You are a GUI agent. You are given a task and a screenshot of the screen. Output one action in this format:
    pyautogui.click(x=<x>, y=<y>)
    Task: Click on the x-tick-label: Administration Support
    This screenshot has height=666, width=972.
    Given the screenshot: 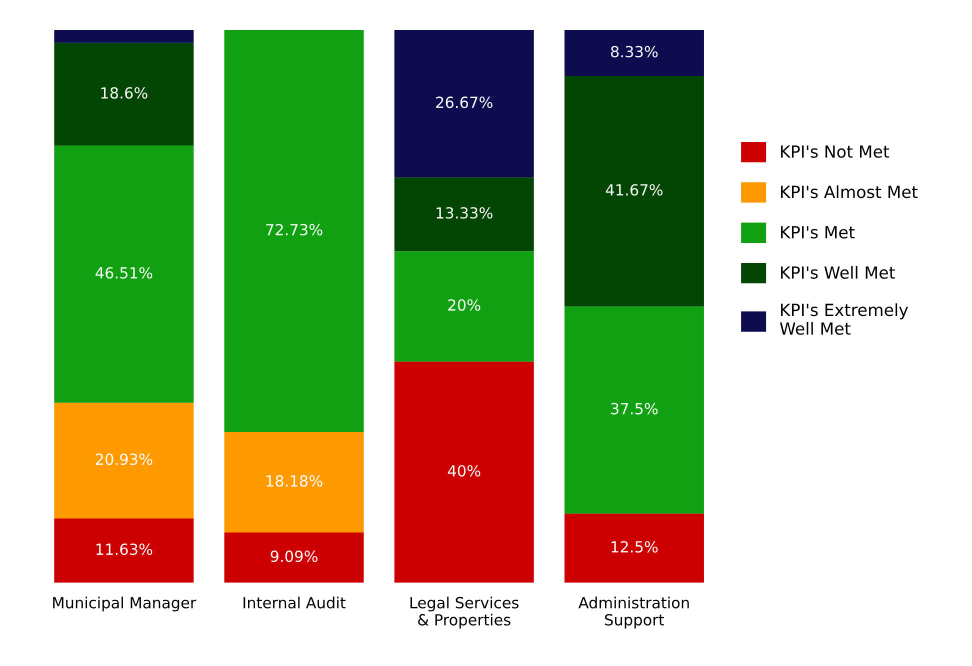 What is the action you would take?
    pyautogui.click(x=633, y=612)
    